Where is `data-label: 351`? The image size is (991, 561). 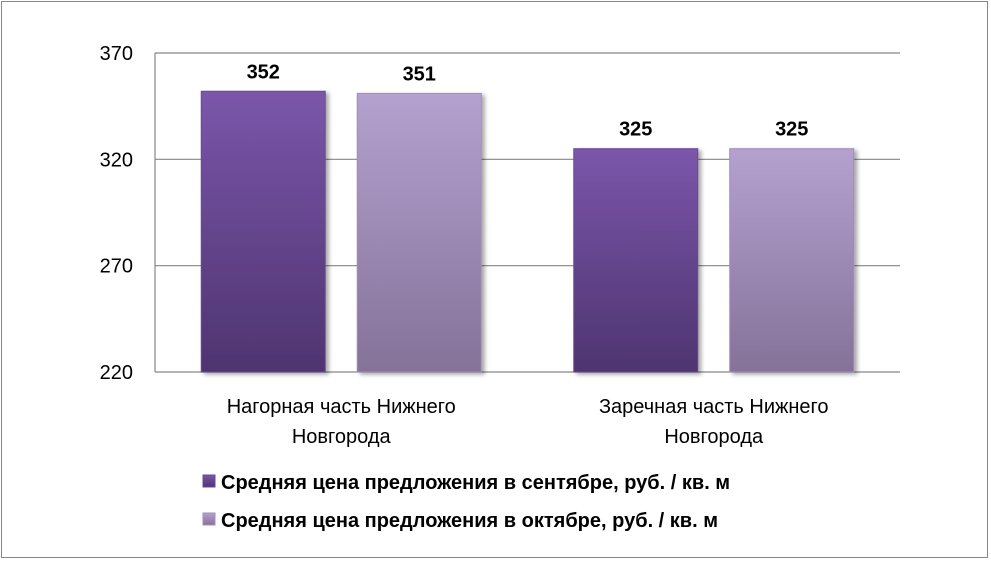 data-label: 351 is located at coordinates (419, 74).